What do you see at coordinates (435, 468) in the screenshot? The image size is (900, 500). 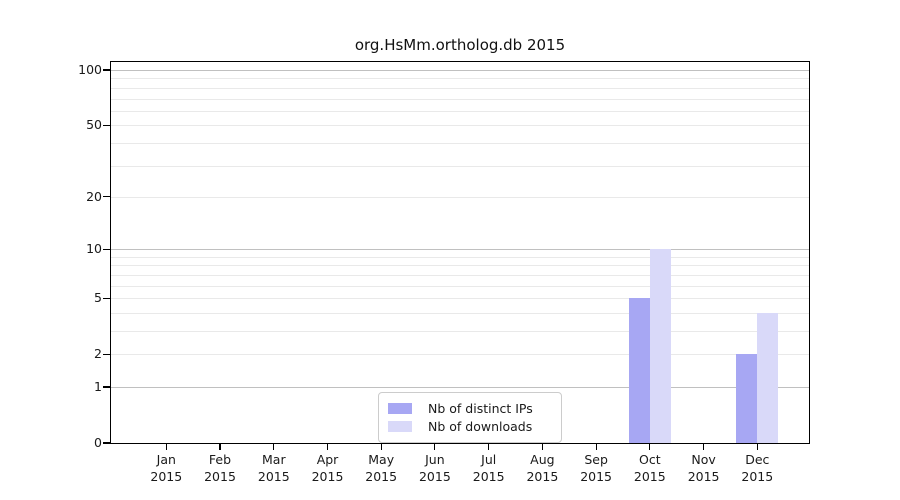 I see `x-tick-label: Jun 2015` at bounding box center [435, 468].